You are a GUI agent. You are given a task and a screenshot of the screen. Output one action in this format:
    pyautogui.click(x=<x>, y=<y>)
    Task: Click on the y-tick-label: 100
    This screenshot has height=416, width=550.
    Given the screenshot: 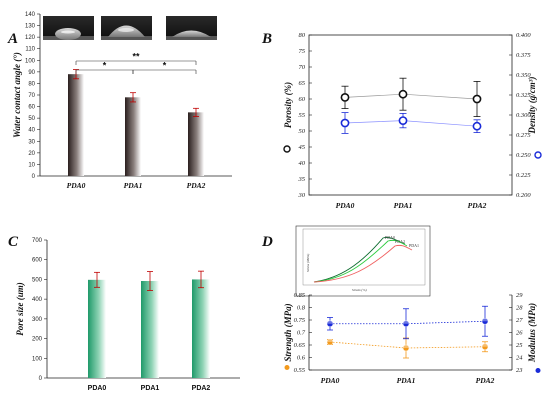 What is the action you would take?
    pyautogui.click(x=30, y=61)
    